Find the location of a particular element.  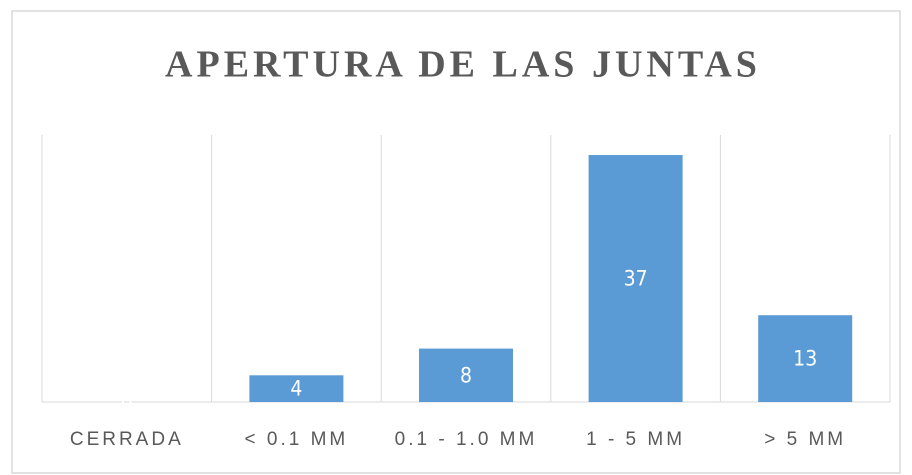

x-tick-label: 1 - 5 MM is located at coordinates (635, 439).